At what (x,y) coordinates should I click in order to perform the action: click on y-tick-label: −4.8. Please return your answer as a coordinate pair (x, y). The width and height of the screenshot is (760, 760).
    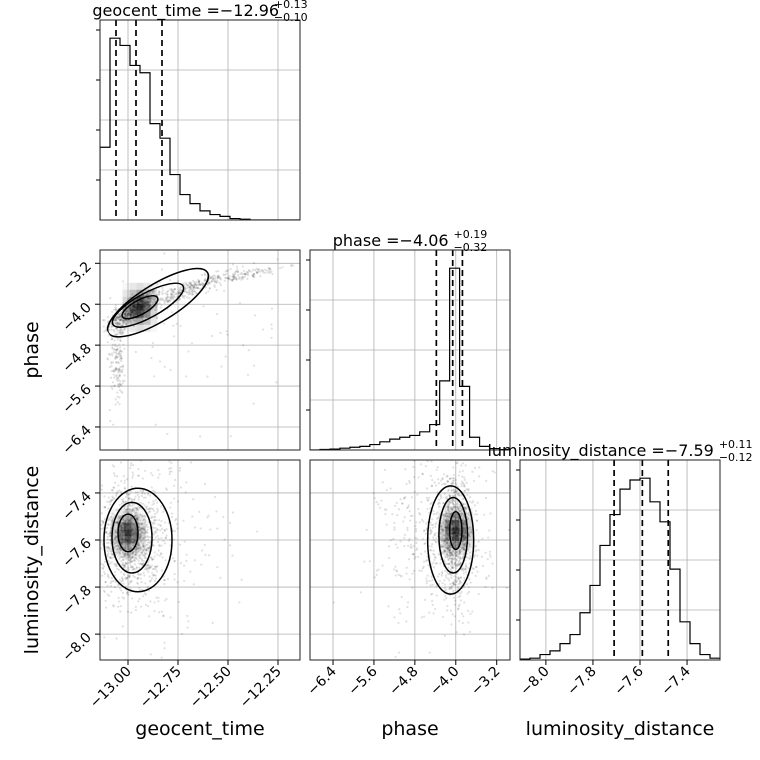
    Looking at the image, I should click on (76, 358).